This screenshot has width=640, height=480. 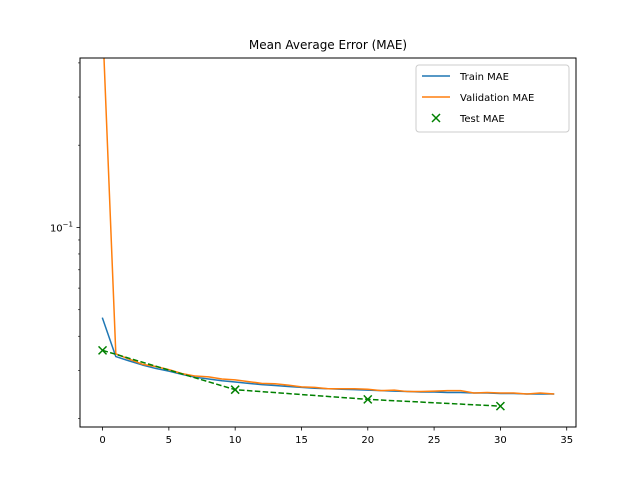 I want to click on x-tick-label: 25, so click(x=434, y=440).